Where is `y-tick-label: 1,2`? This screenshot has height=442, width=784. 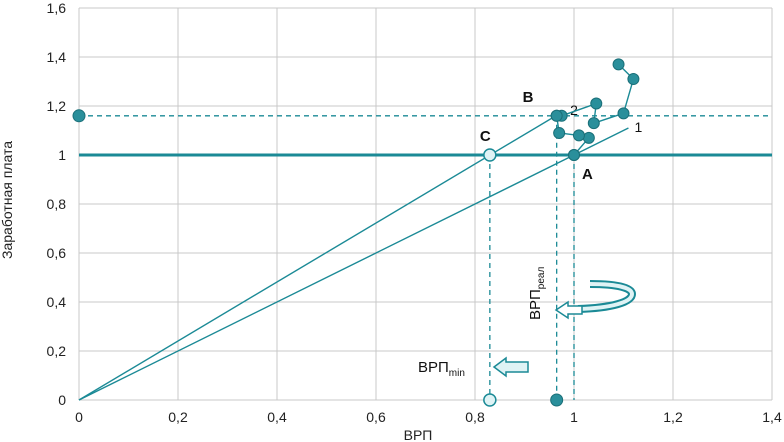
y-tick-label: 1,2 is located at coordinates (57, 106).